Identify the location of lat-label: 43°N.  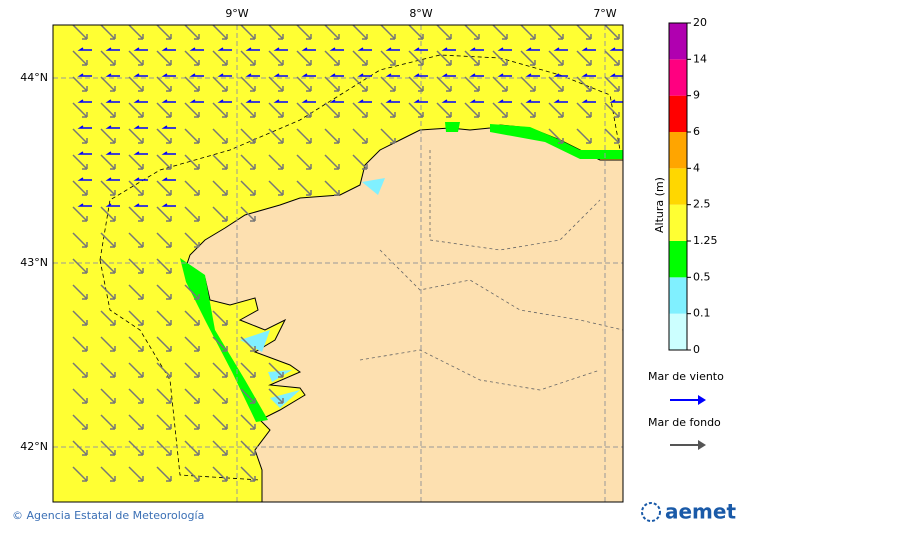
(34, 262).